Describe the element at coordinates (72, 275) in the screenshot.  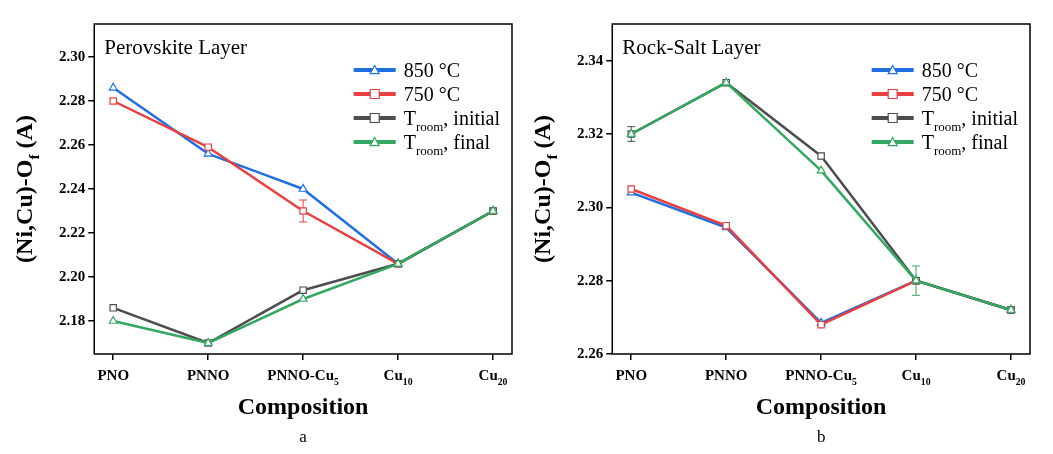
I see `y-tick-label: 2.20` at that location.